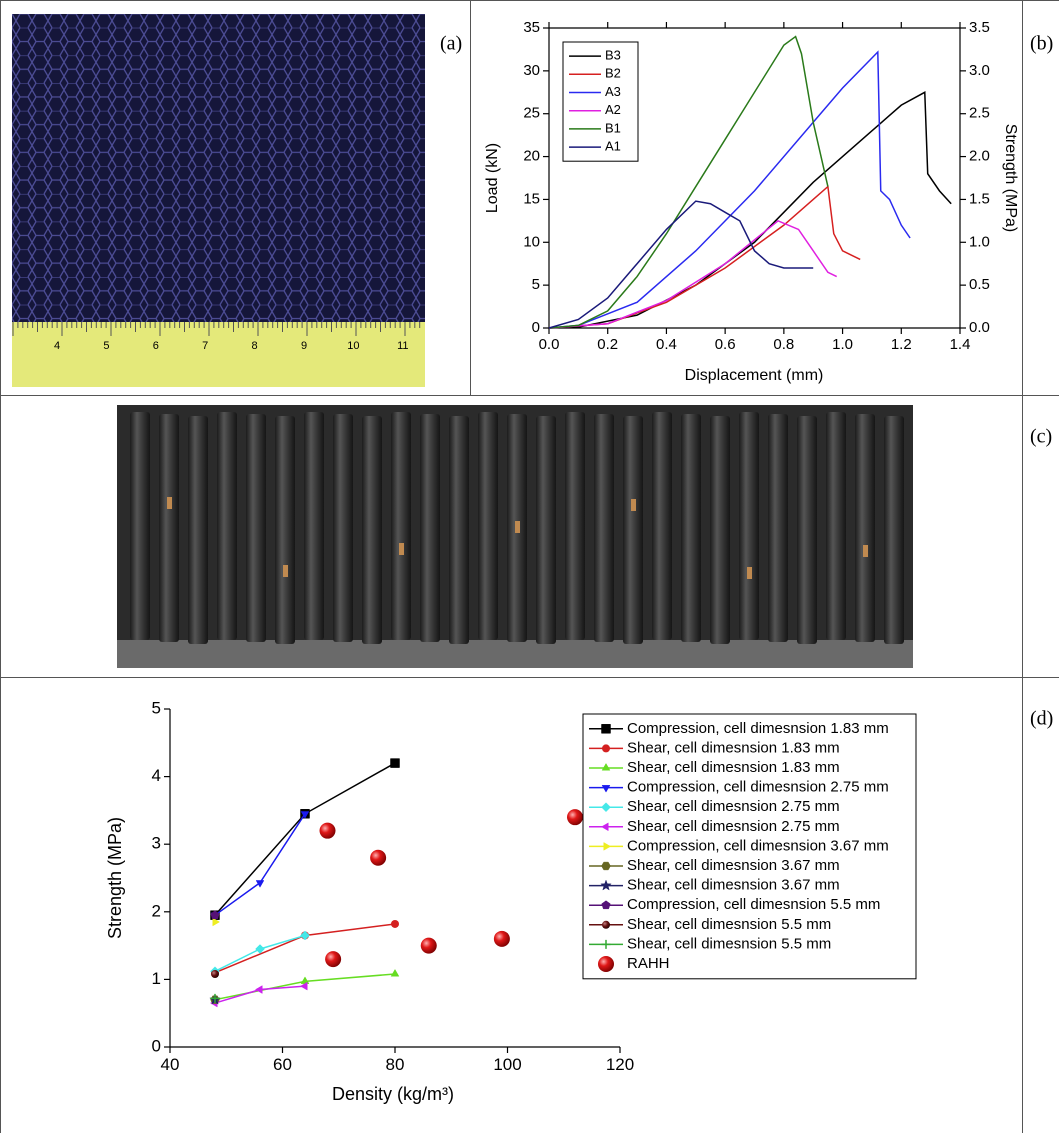  I want to click on y2-tick-label: 1.5, so click(979, 198).